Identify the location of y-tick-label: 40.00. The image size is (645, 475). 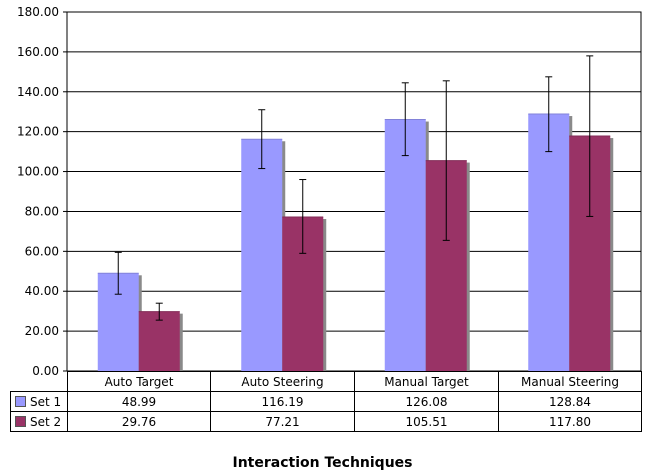
(42, 291).